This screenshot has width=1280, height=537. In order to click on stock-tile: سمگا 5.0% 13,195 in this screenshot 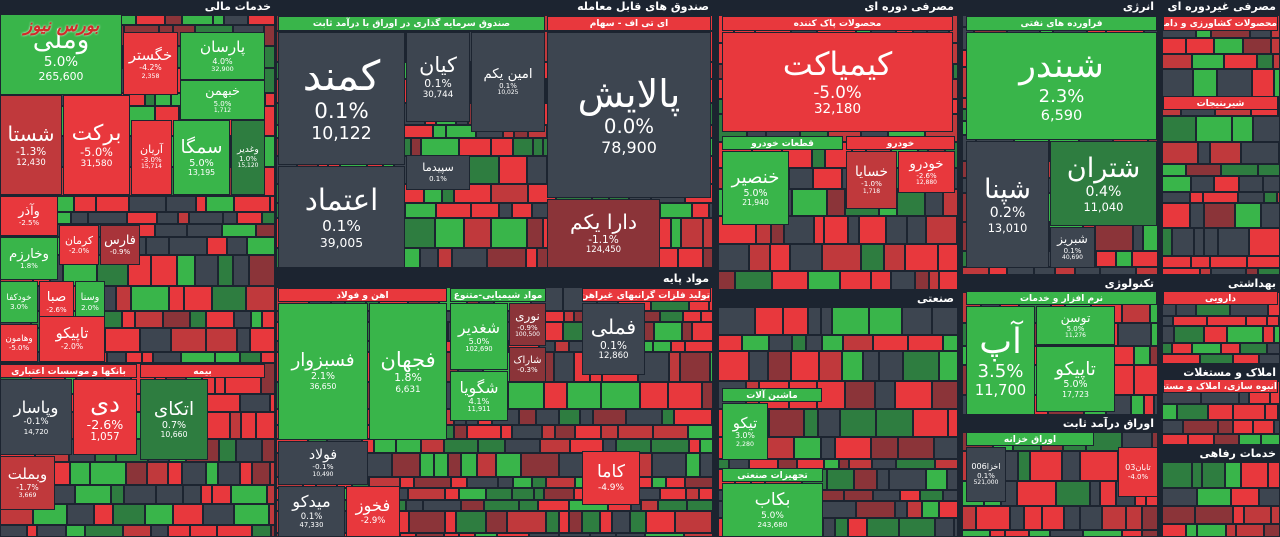, I will do `click(201, 157)`.